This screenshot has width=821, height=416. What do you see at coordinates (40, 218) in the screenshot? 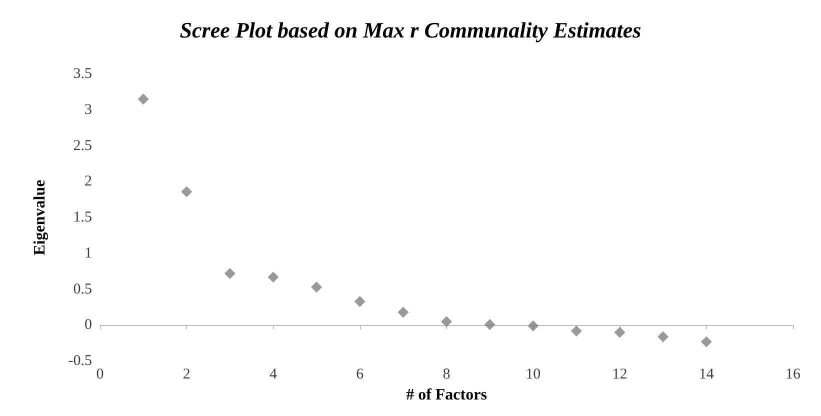
I see `y-axis-title: Eigenvalue` at bounding box center [40, 218].